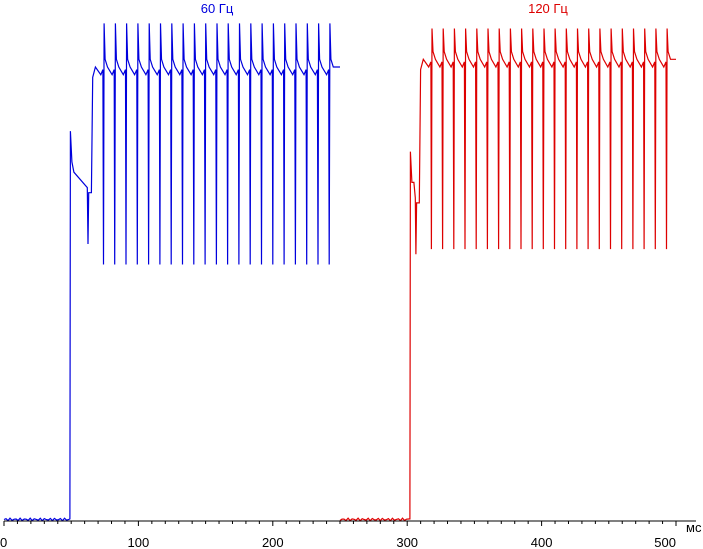  Describe the element at coordinates (694, 527) in the screenshot. I see `x-axis-unit-label: мс` at that location.